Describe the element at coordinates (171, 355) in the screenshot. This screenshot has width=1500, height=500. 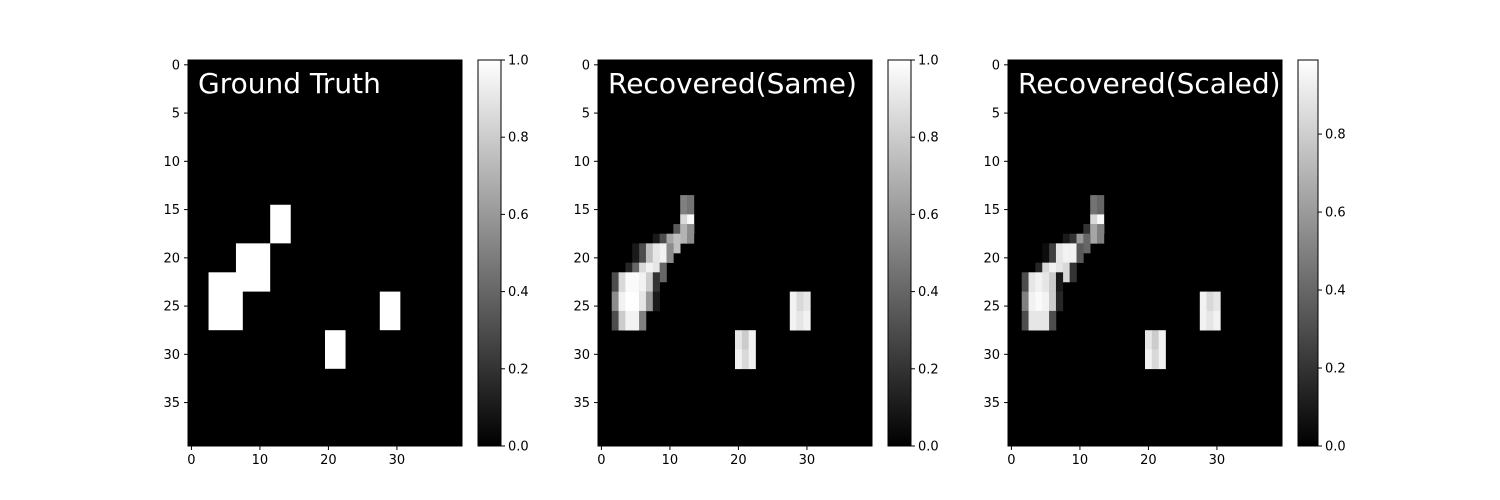
I see `y-tick-label: 30` at that location.